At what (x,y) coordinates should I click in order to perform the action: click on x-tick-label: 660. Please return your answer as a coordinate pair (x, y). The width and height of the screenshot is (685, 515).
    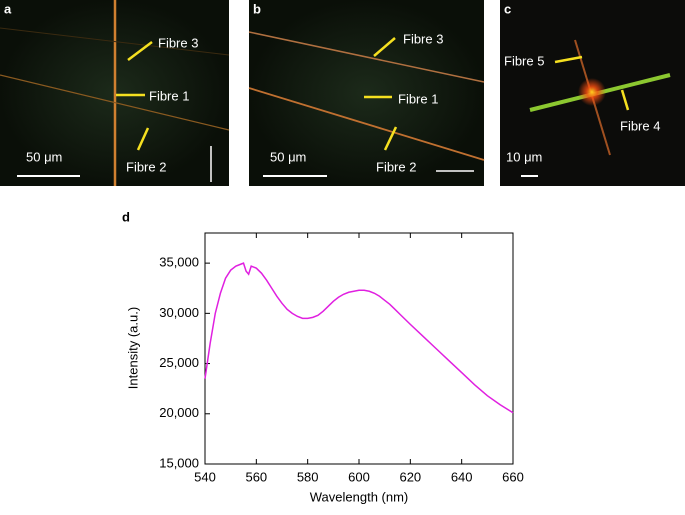
    Looking at the image, I should click on (513, 476).